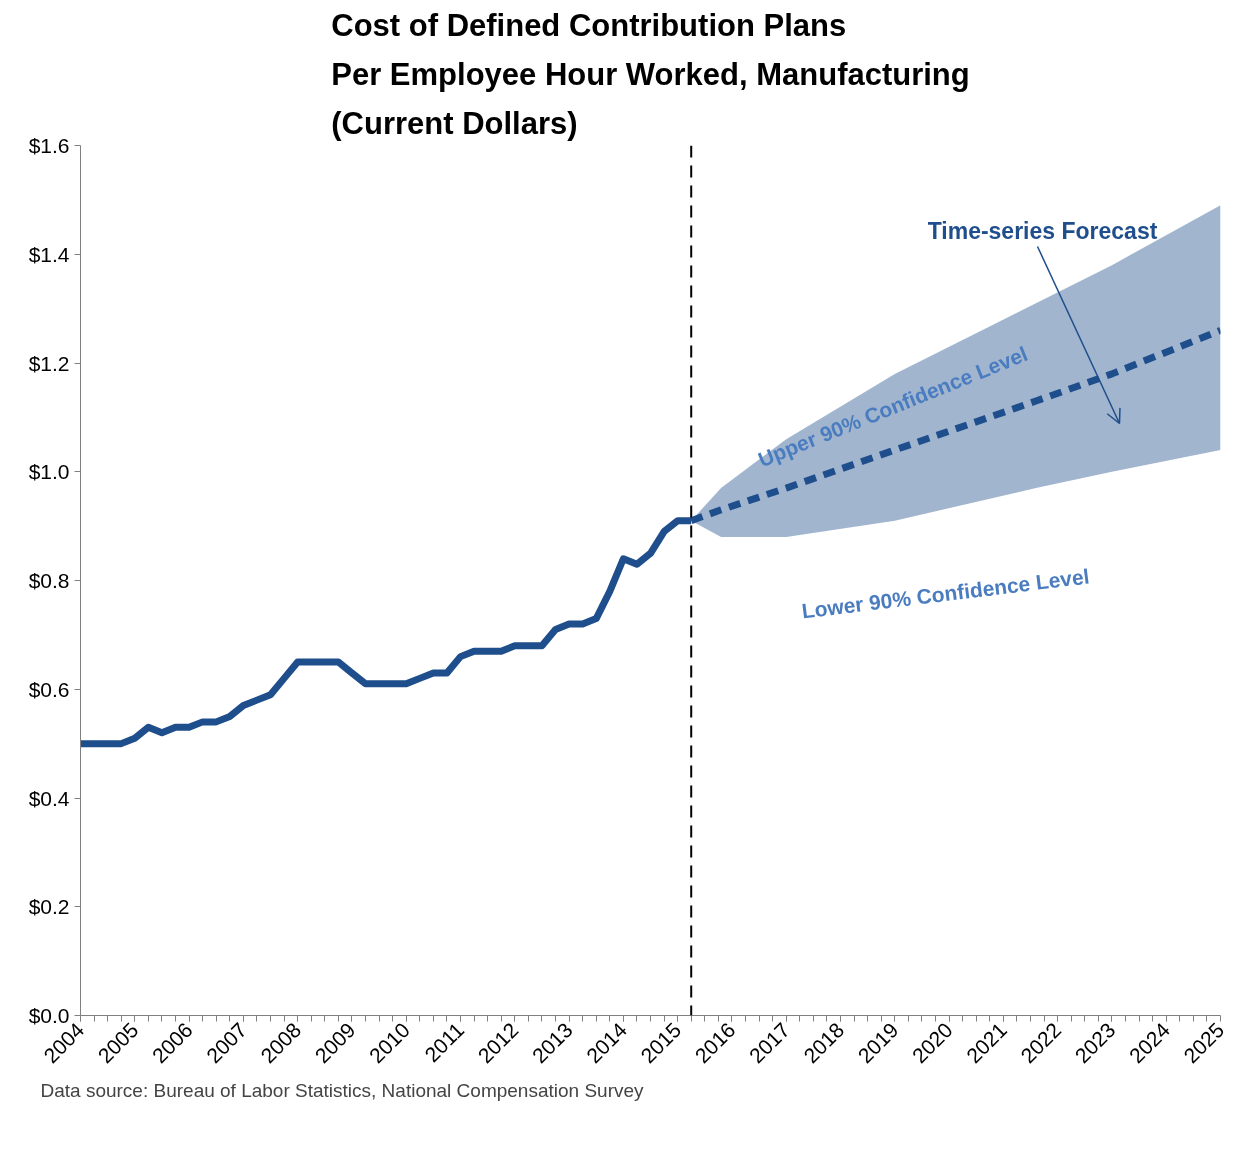 The height and width of the screenshot is (1171, 1253). What do you see at coordinates (49, 580) in the screenshot?
I see `y-tick-label: $0.8` at bounding box center [49, 580].